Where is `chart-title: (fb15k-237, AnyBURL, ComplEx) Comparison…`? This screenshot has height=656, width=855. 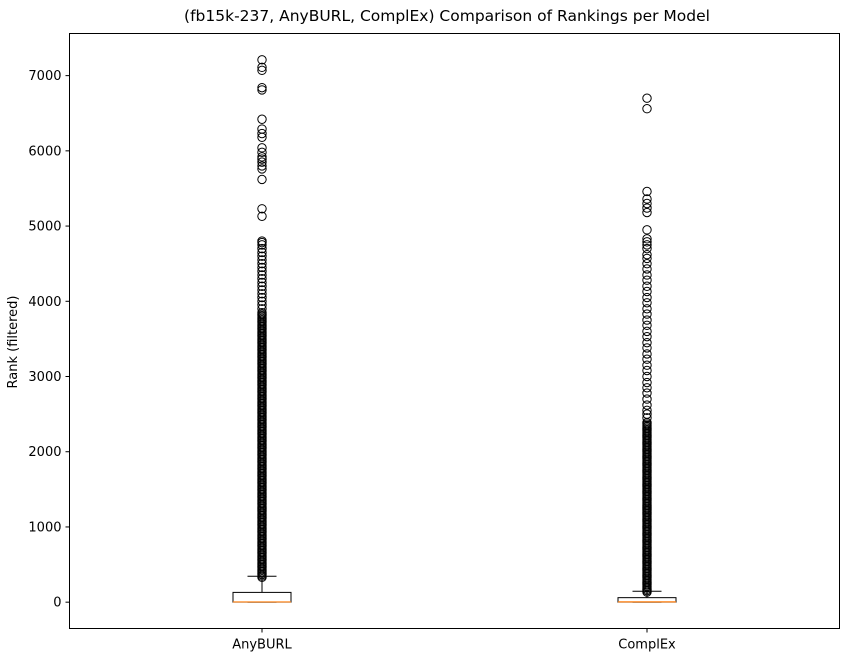
chart-title: (fb15k-237, AnyBURL, ComplEx) Comparison… is located at coordinates (447, 16).